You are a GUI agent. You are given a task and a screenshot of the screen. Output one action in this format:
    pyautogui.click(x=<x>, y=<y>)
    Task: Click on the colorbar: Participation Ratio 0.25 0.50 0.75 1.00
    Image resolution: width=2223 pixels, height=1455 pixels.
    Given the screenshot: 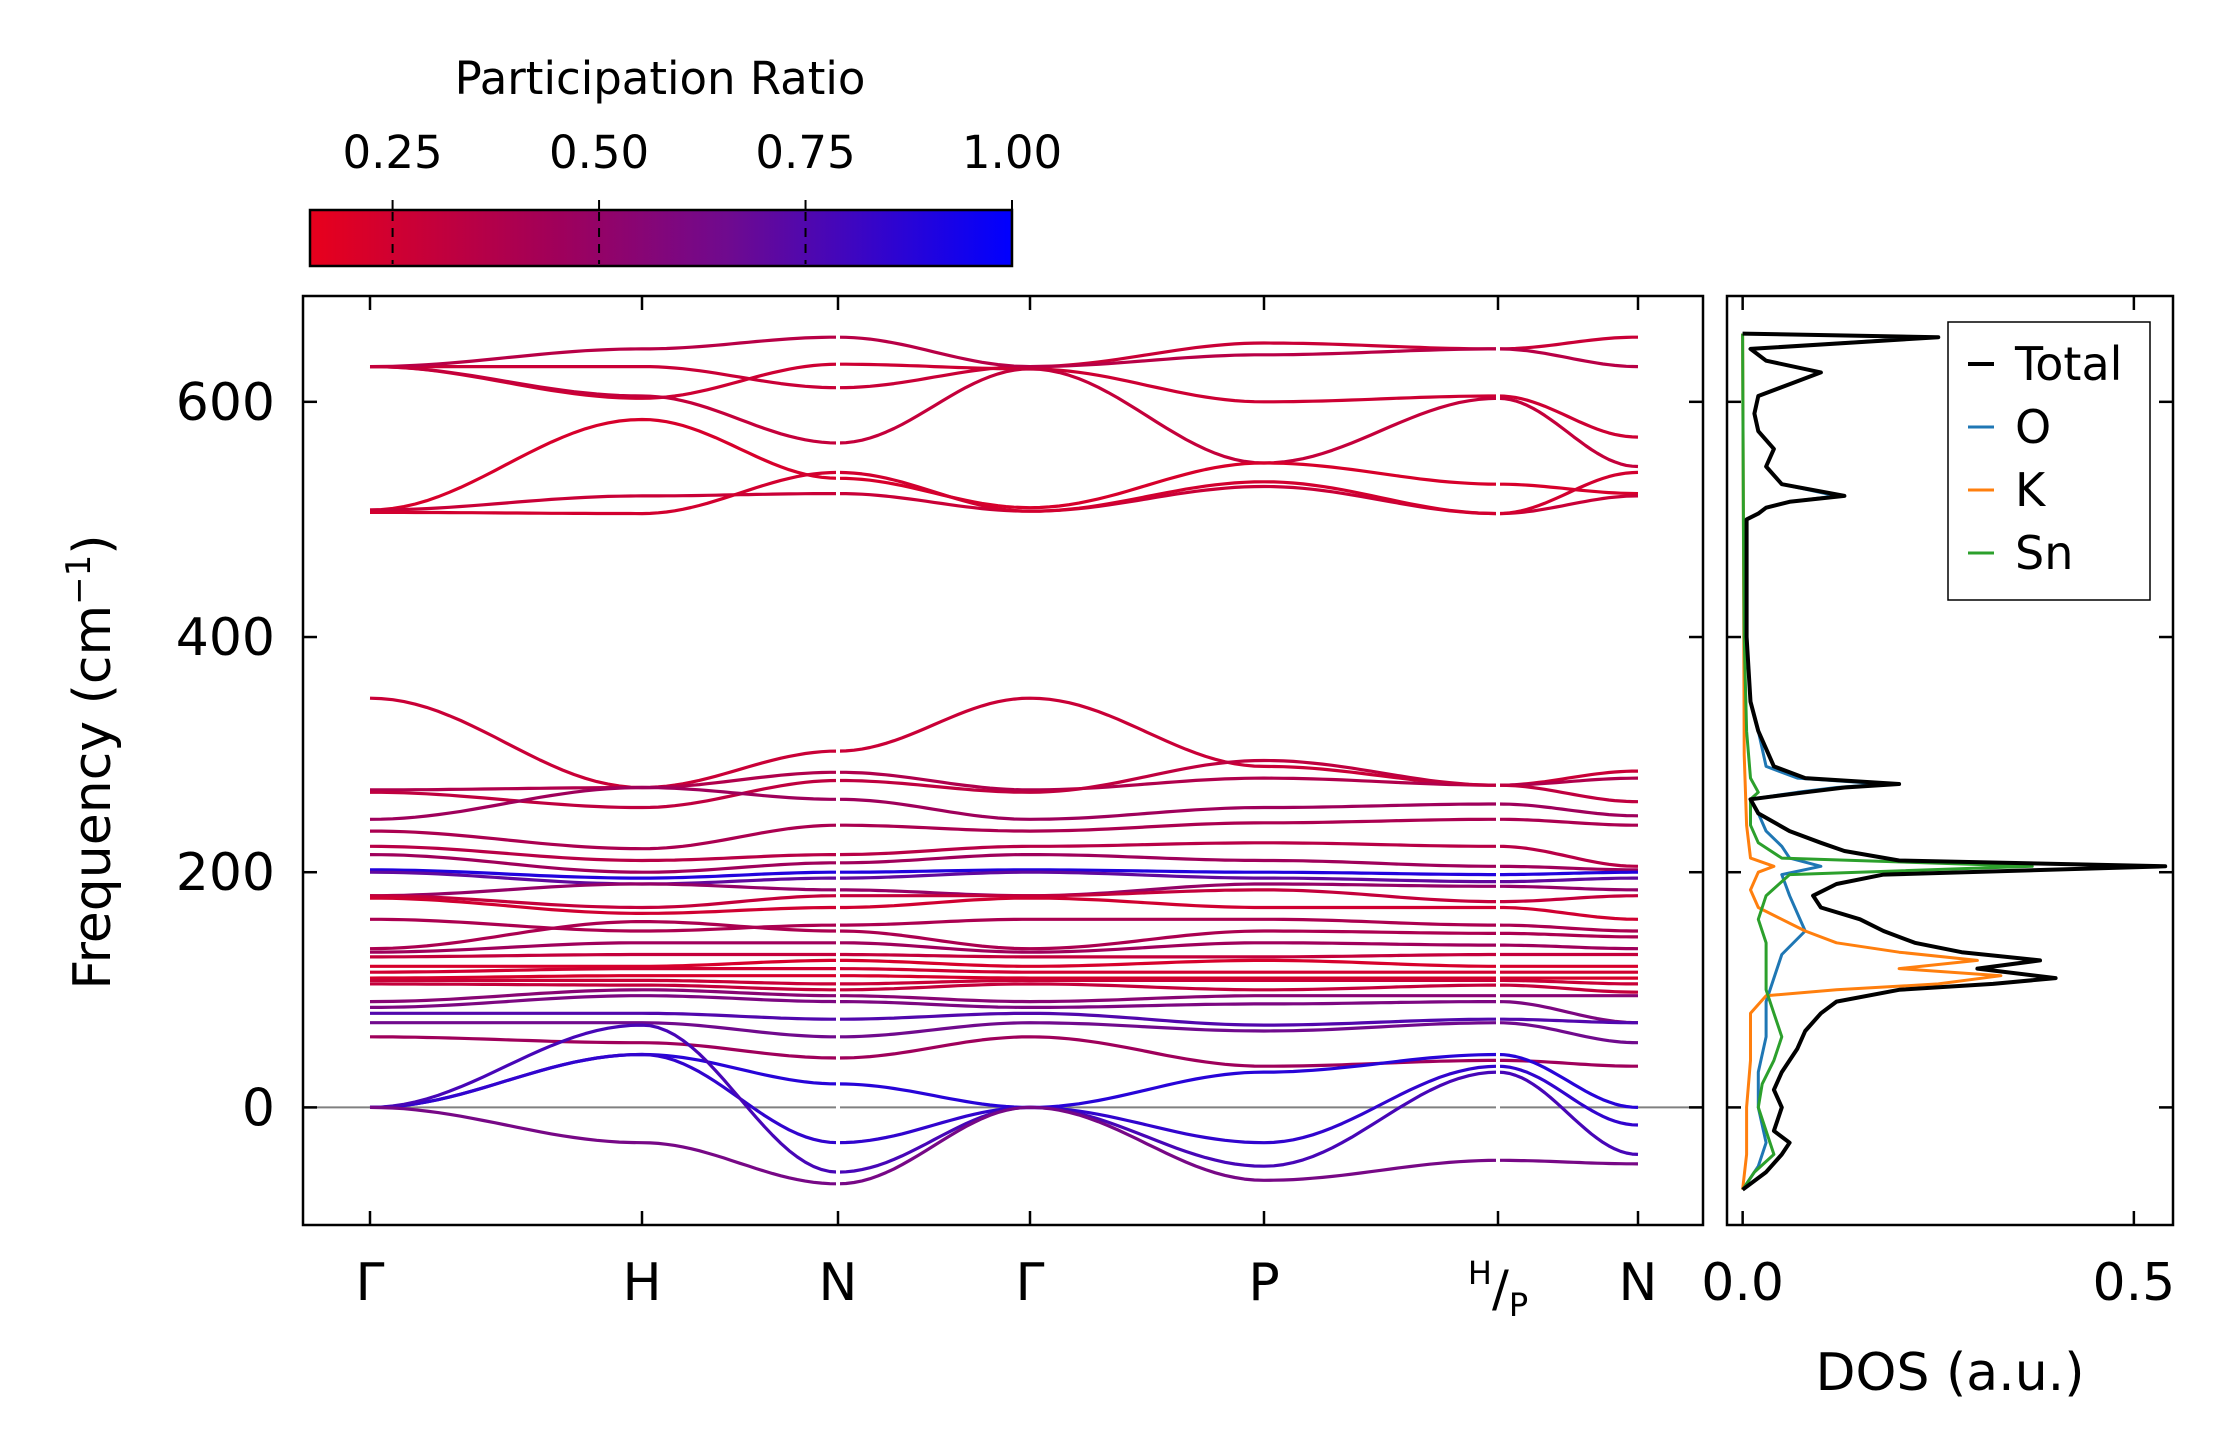 What is the action you would take?
    pyautogui.click(x=685, y=160)
    